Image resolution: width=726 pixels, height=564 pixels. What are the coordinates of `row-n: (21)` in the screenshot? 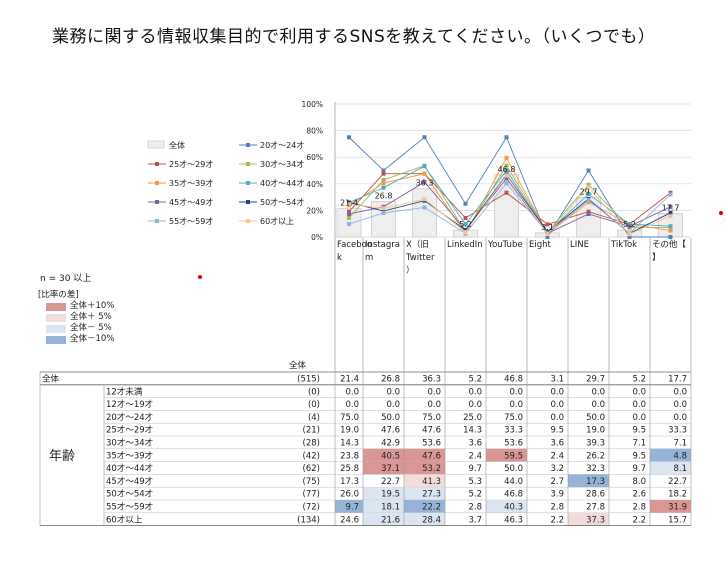 It's located at (311, 431).